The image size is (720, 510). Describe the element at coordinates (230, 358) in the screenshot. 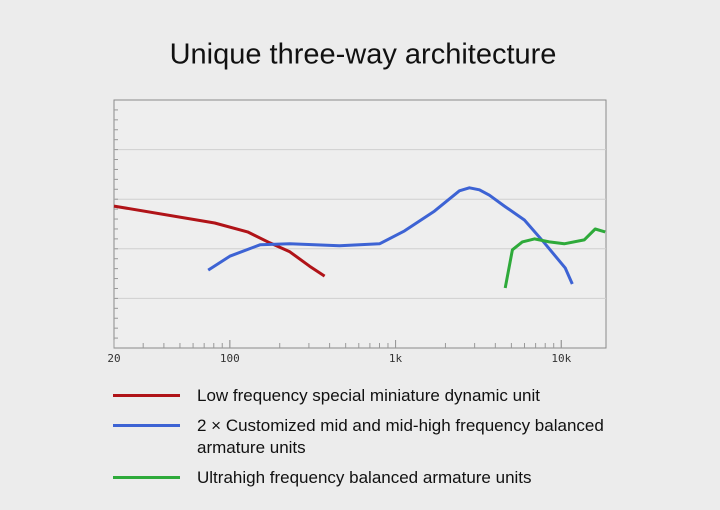

I see `x-tick-label: 100` at that location.